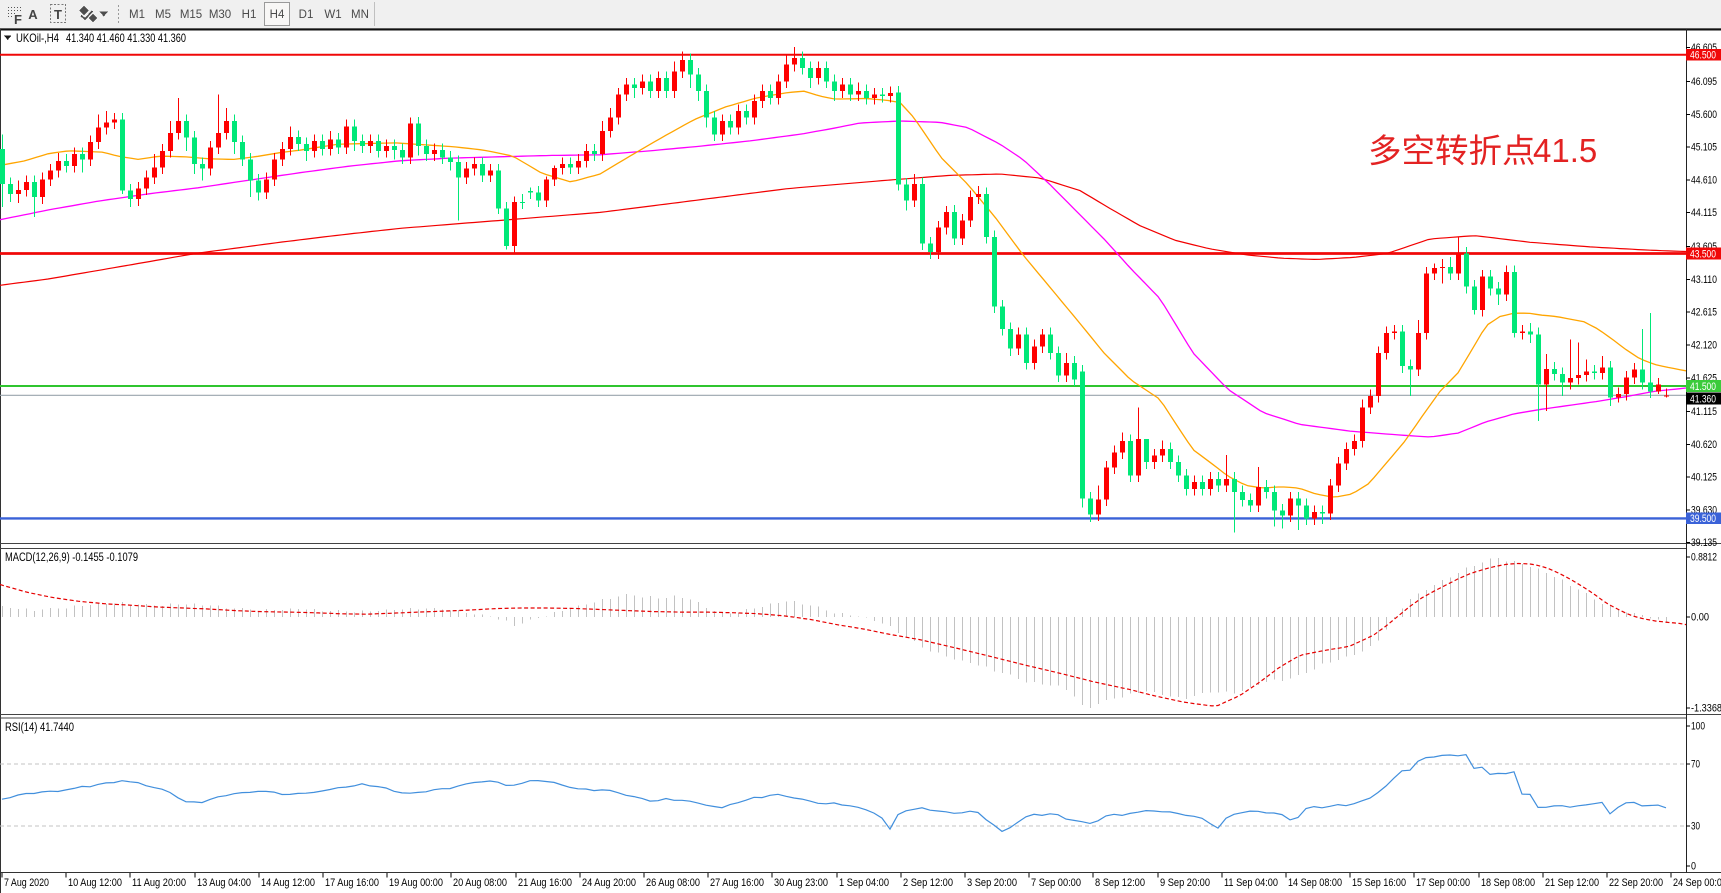  What do you see at coordinates (37, 38) in the screenshot?
I see `svg-text: UKOil-,H4` at bounding box center [37, 38].